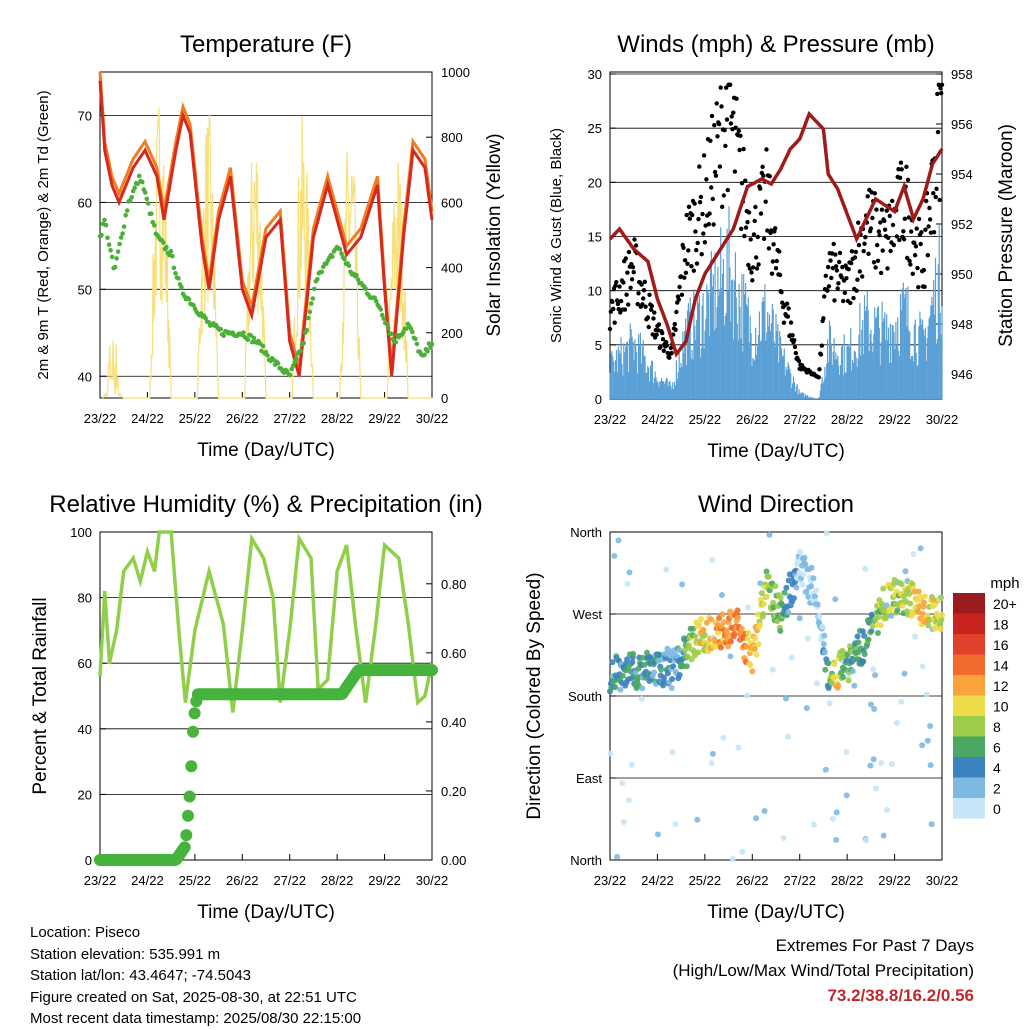 This screenshot has width=1024, height=1030. I want to click on winds-x-tick-label: 30/22, so click(942, 419).